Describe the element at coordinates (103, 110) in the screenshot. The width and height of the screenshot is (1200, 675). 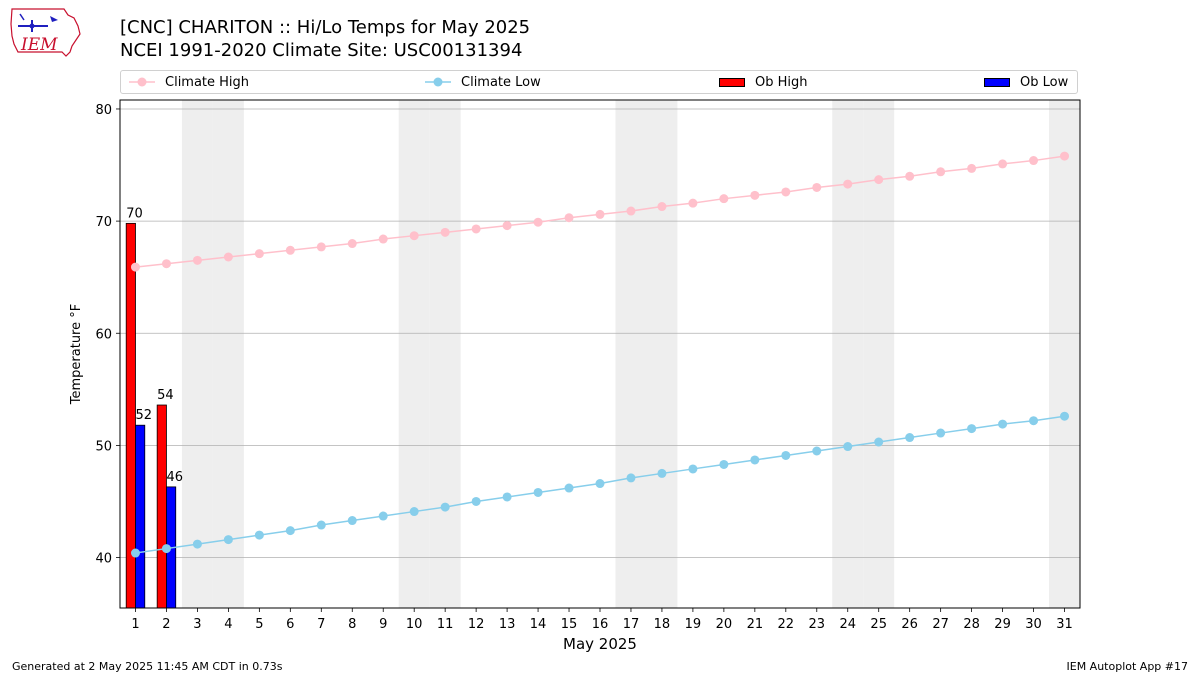
I see `y-tick-label: 80` at that location.